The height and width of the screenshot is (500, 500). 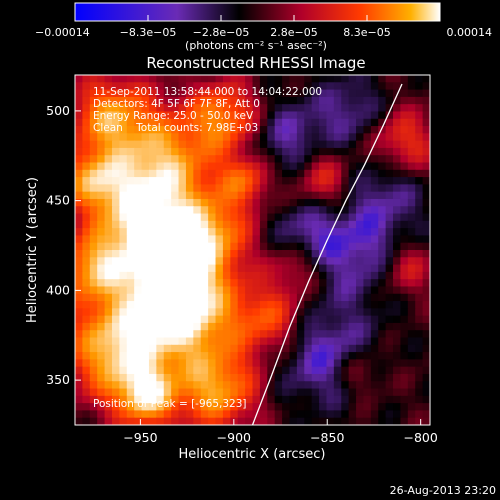 I want to click on annotation-detectors: Detectors: 4F 5F 6F 7F 8F, Att 0, so click(x=176, y=104).